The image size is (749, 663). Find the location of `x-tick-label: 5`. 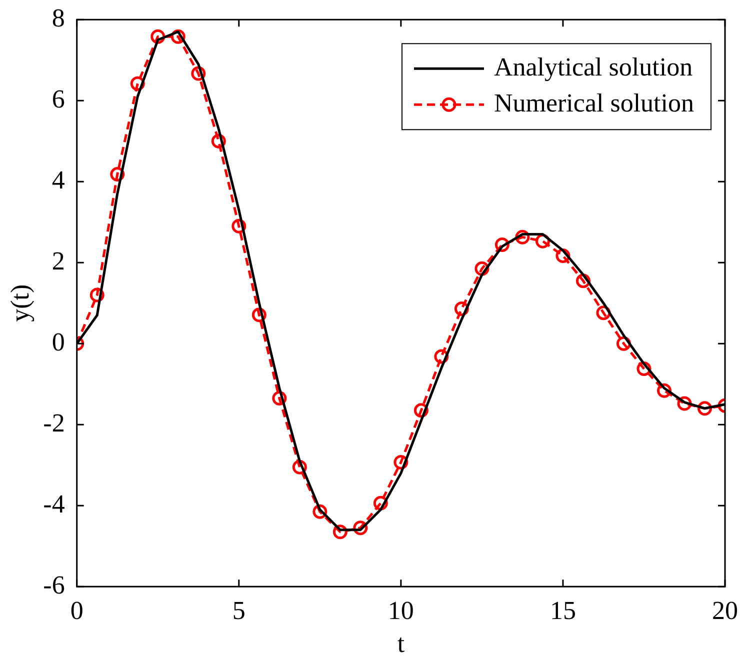

x-tick-label: 5 is located at coordinates (239, 611).